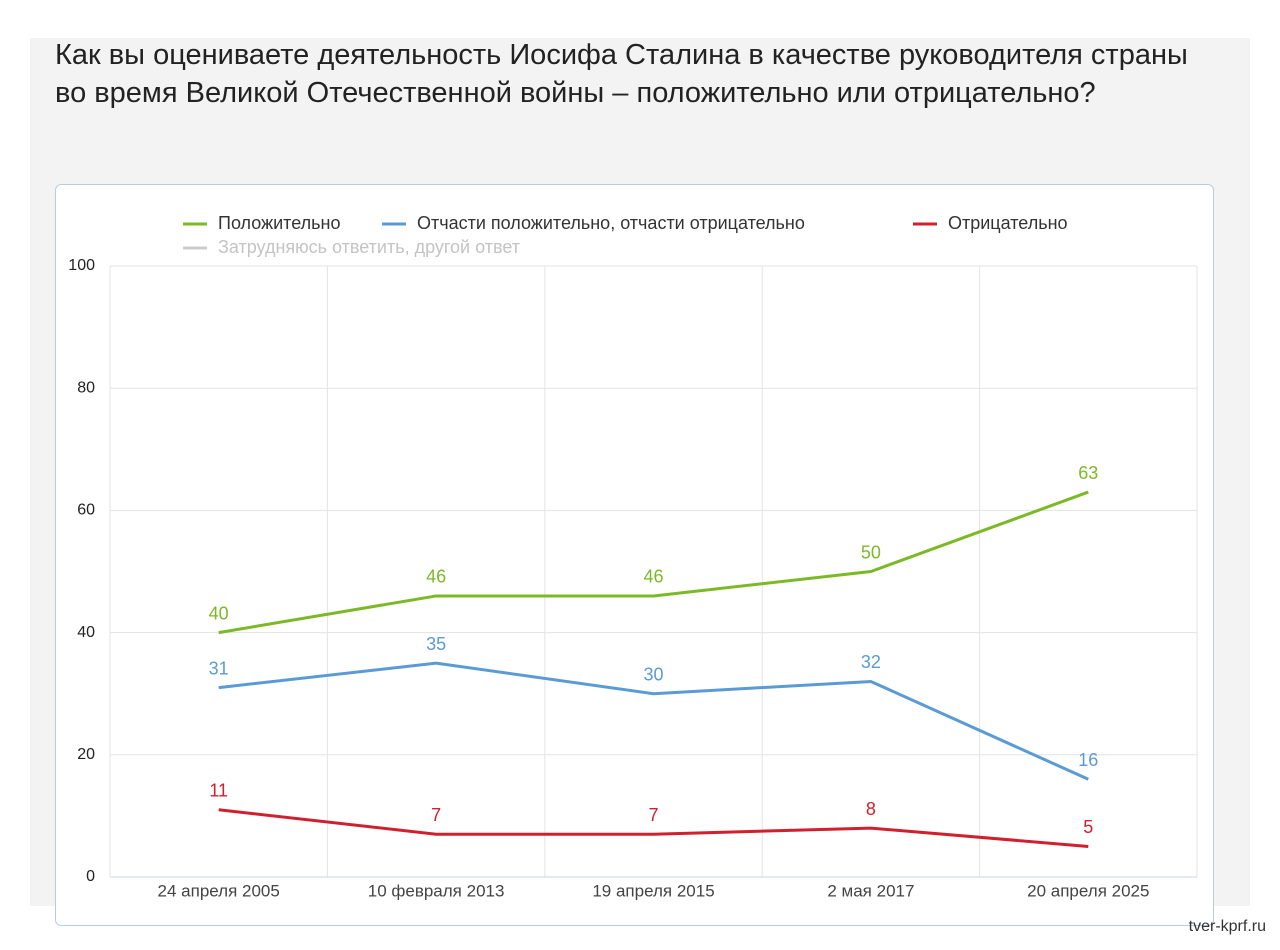  What do you see at coordinates (436, 644) in the screenshot?
I see `data-label: 35` at bounding box center [436, 644].